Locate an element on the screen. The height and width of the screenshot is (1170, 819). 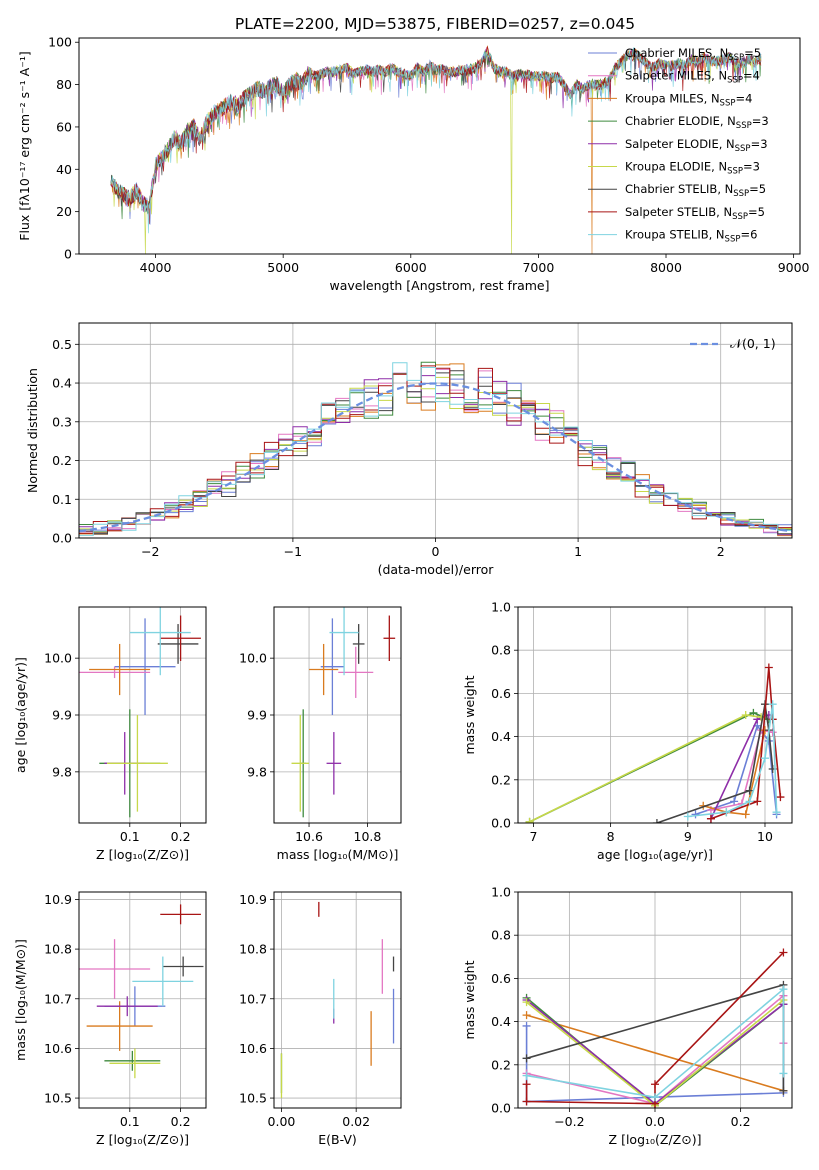
legend-entry: Kroupa STELIB, NSSP=6 is located at coordinates (691, 236).